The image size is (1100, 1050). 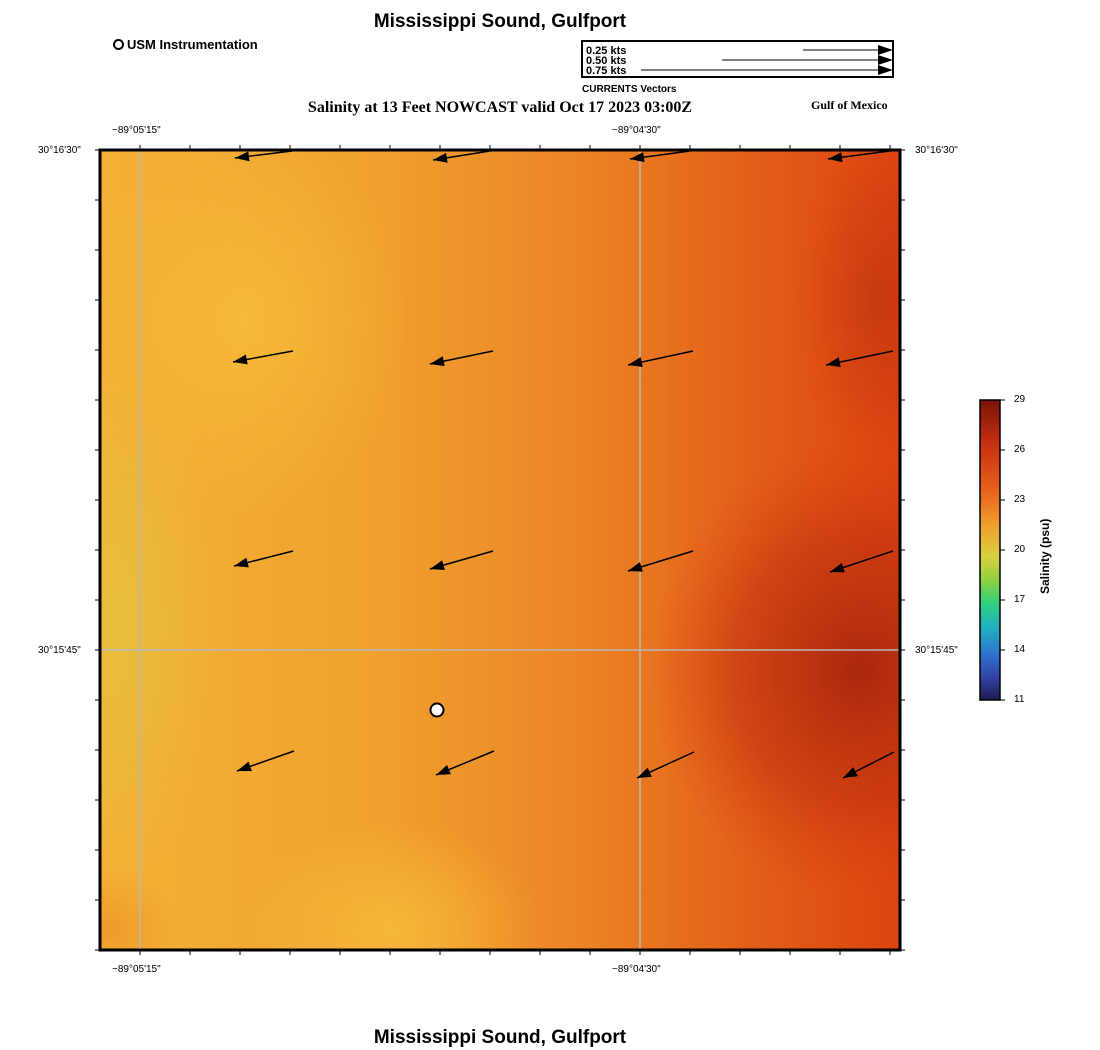 What do you see at coordinates (1019, 699) in the screenshot?
I see `colorbar-tick-11: 11` at bounding box center [1019, 699].